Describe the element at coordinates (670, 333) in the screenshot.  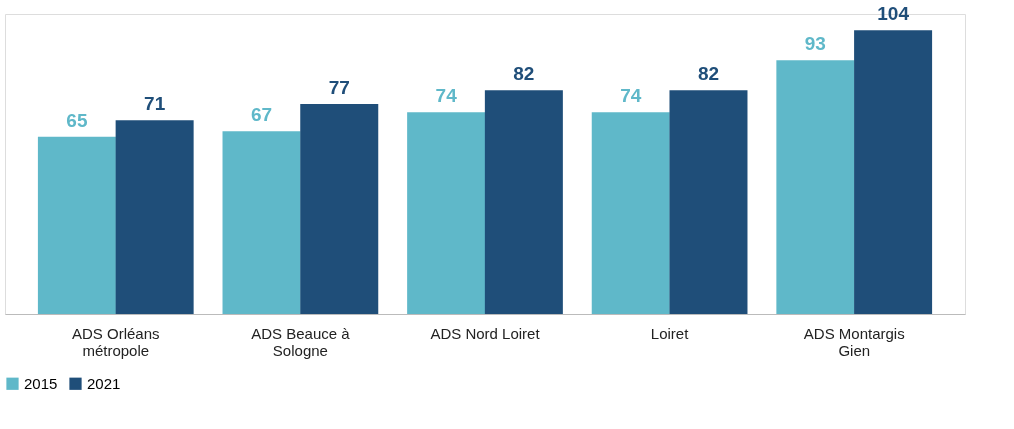
I see `x-tick-label: Loiret` at that location.